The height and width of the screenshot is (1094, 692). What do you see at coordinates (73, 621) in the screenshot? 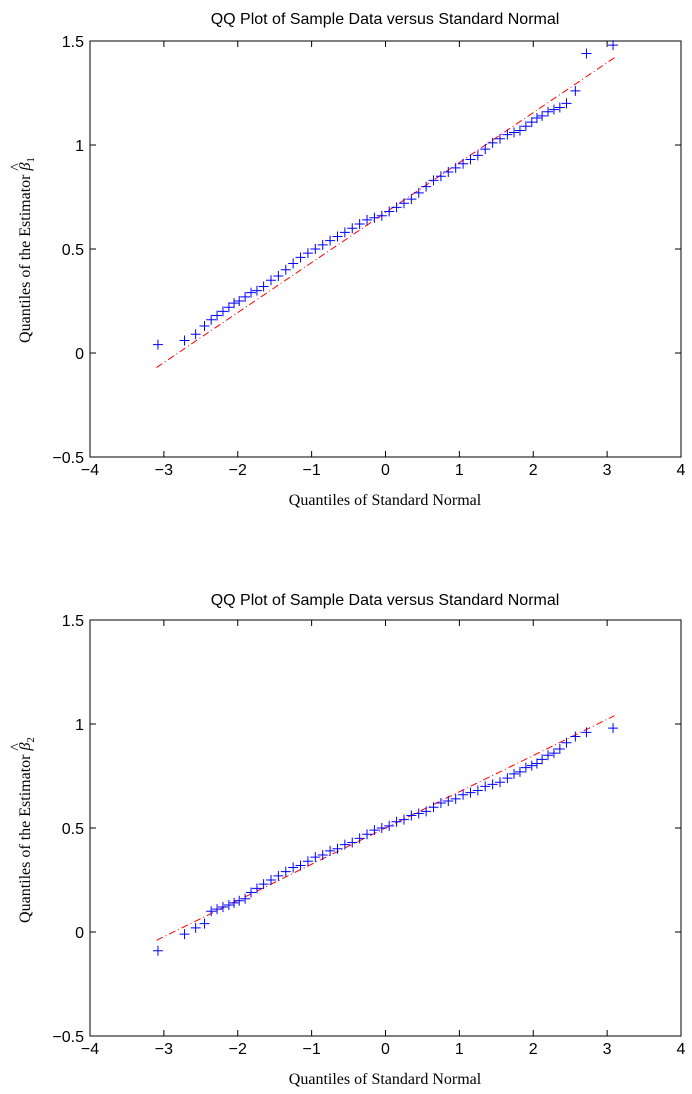
I see `y-tick-label: 1.5` at bounding box center [73, 621].